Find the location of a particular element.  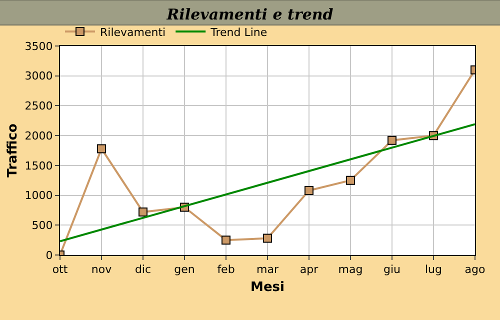

x-tick-label: giu is located at coordinates (392, 269).